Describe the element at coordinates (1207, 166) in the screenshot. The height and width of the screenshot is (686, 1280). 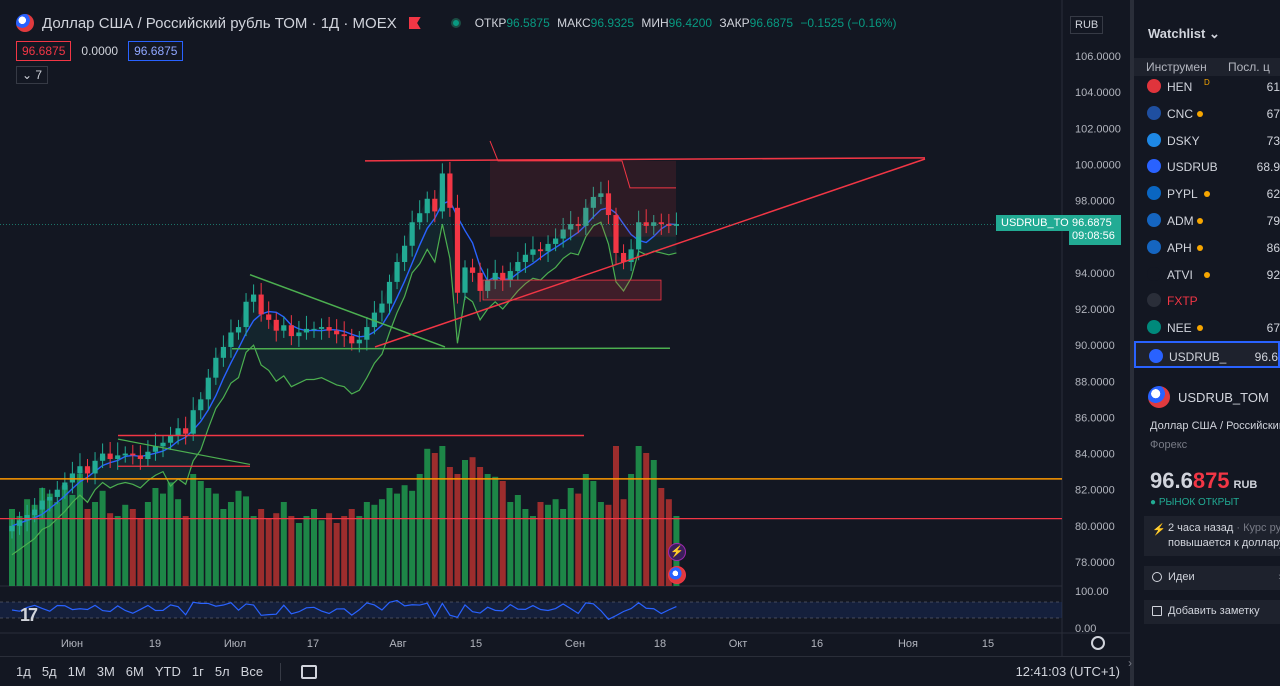
I see `watchlist-row: USDRUB 68.9` at that location.